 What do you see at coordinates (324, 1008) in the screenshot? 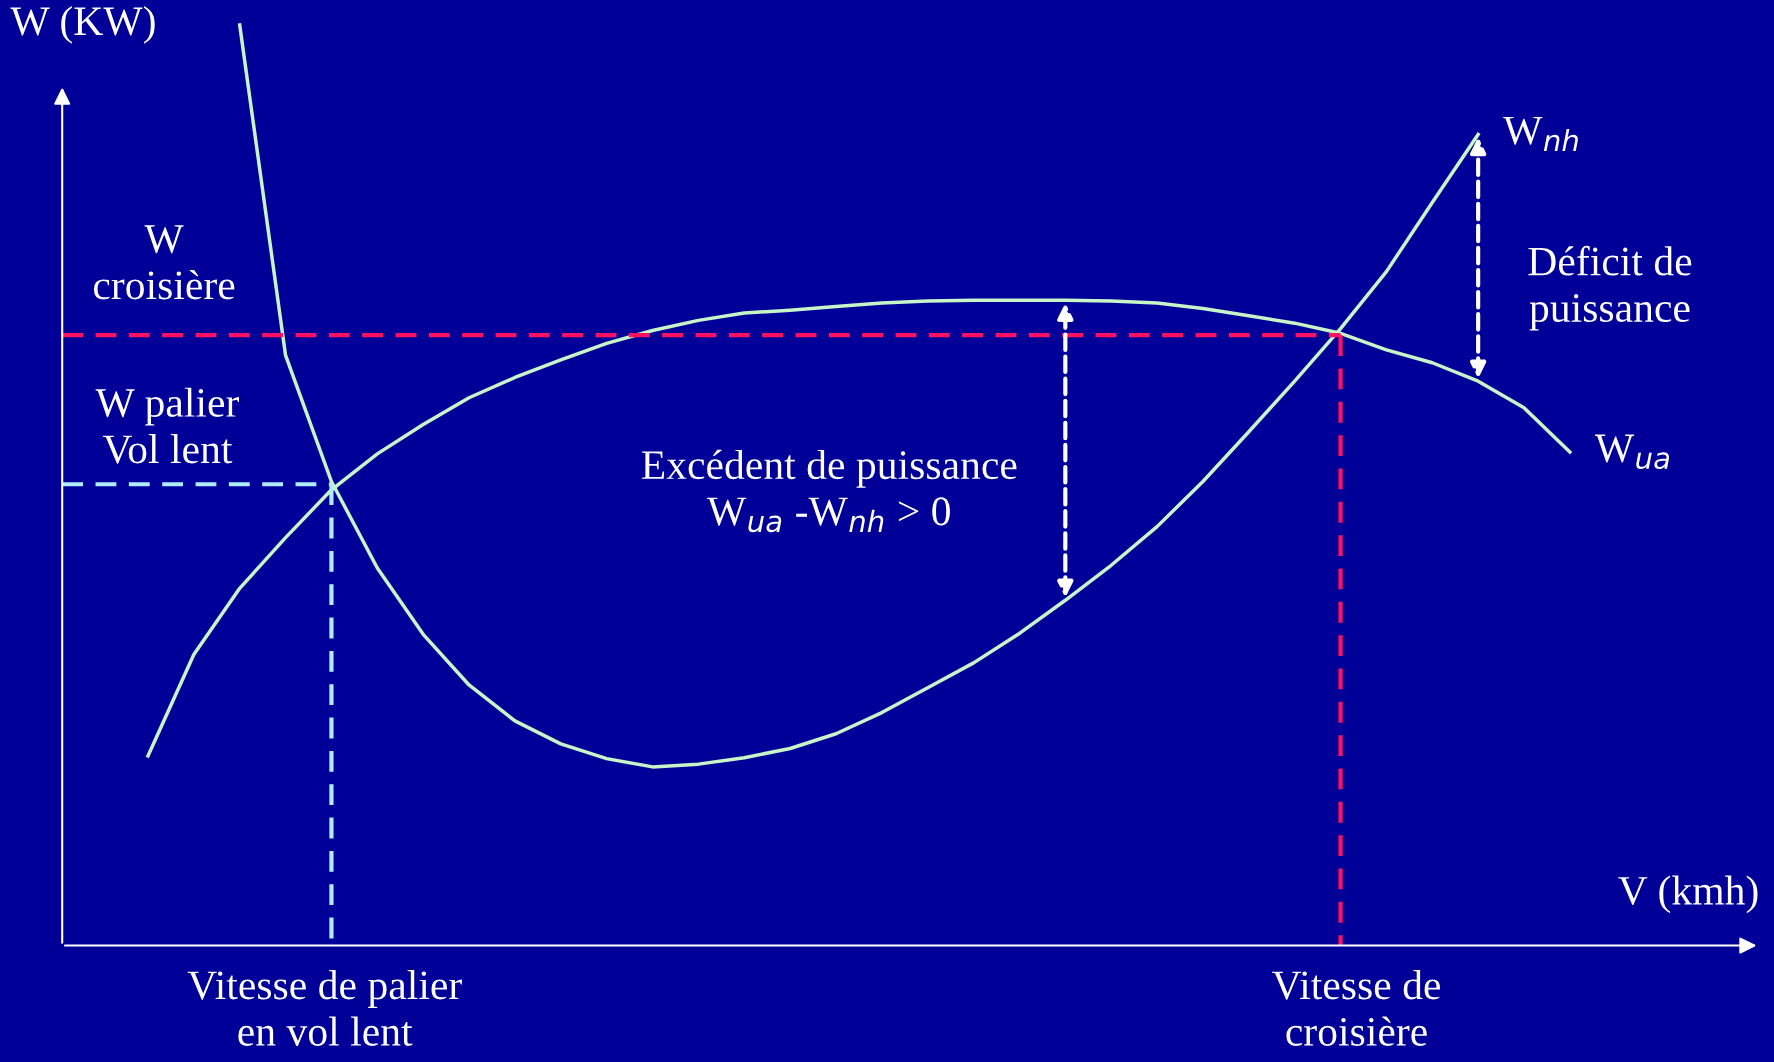
I see `text: Vitesse de palier en vol lent` at bounding box center [324, 1008].